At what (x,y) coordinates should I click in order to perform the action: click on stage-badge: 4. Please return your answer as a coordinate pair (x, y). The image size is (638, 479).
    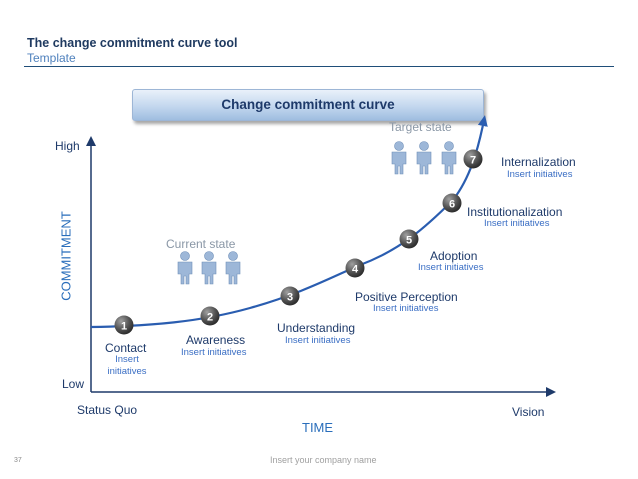
    Looking at the image, I should click on (355, 268).